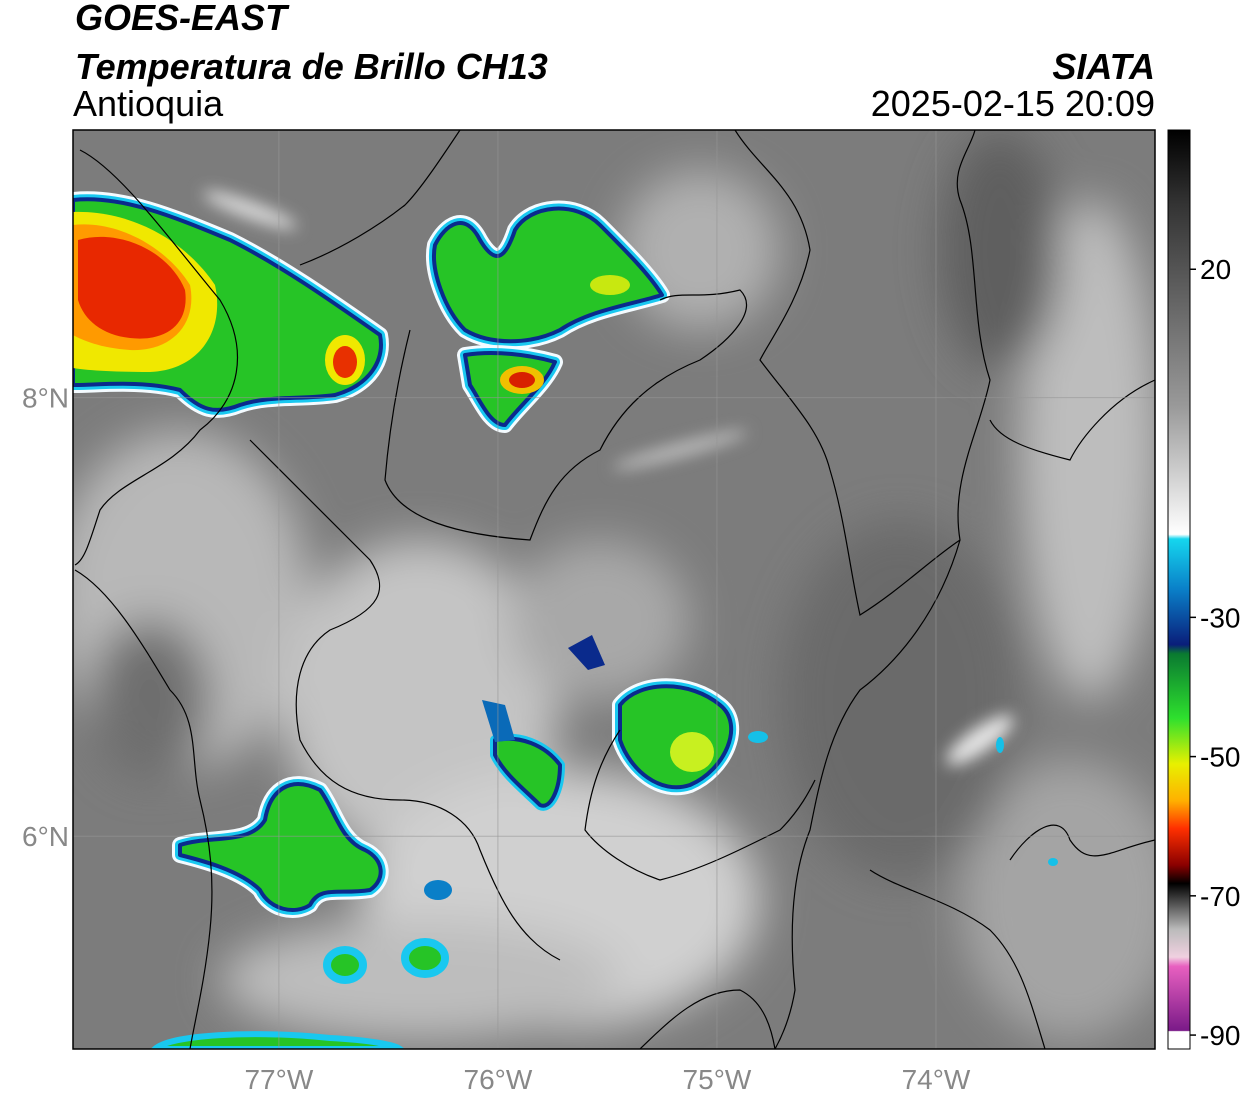  Describe the element at coordinates (1220, 617) in the screenshot. I see `colorbar-tick-label: -30` at that location.